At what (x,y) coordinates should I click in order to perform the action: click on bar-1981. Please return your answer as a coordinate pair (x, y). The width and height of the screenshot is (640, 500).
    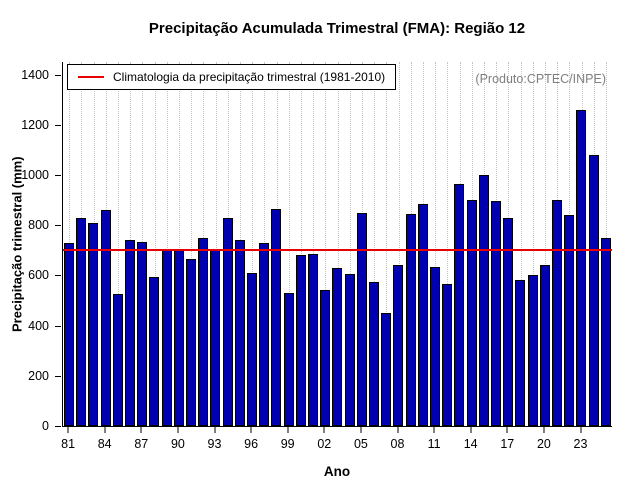
    Looking at the image, I should click on (69, 334).